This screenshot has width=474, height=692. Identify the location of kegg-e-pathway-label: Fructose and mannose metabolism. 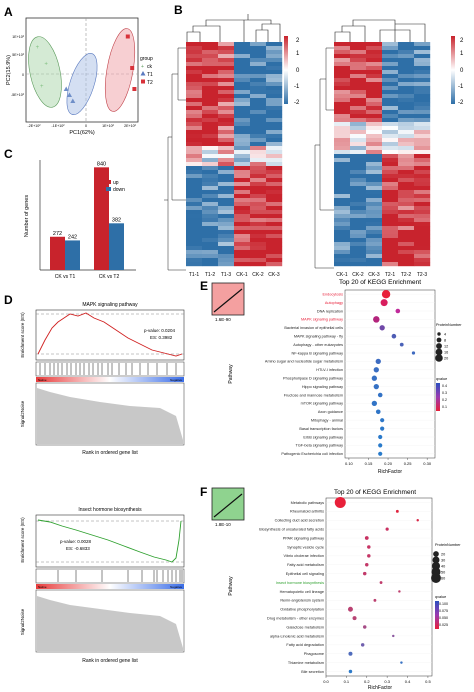
(313, 395).